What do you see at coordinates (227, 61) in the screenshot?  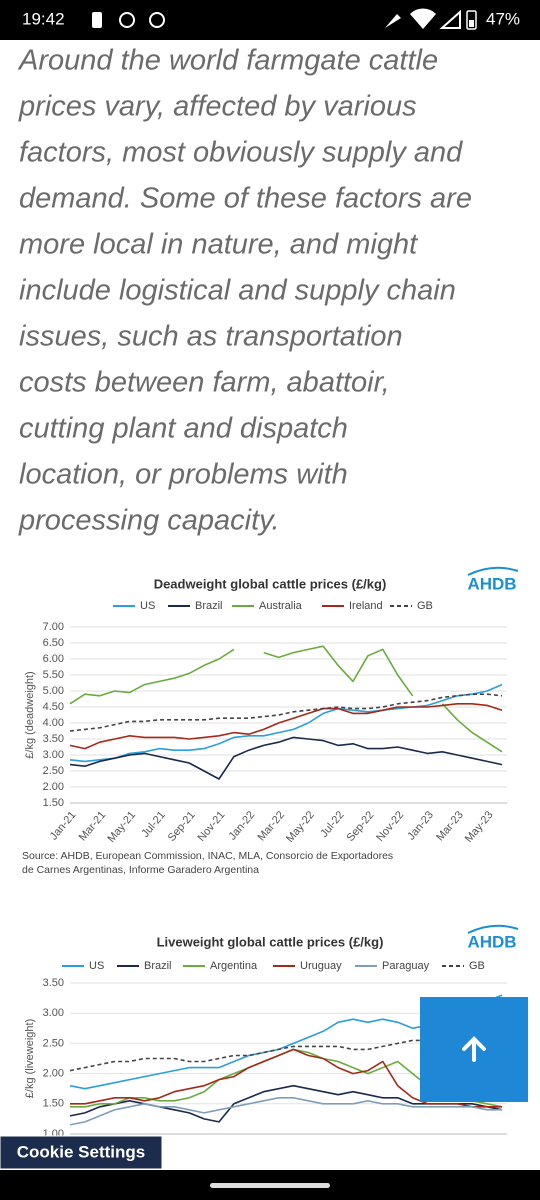 I see `article-line: Around the world farmgate cattle` at bounding box center [227, 61].